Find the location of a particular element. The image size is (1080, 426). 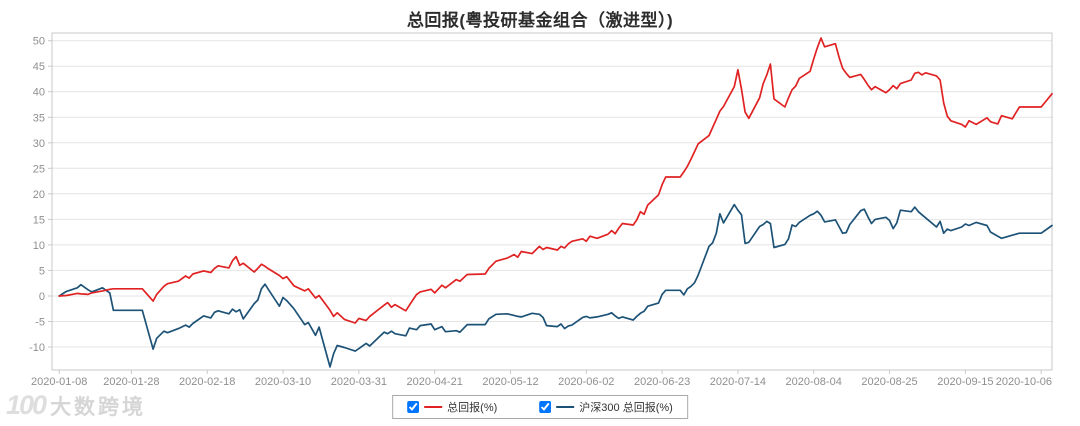

x-tick-label: 2020-03-10 is located at coordinates (283, 382).